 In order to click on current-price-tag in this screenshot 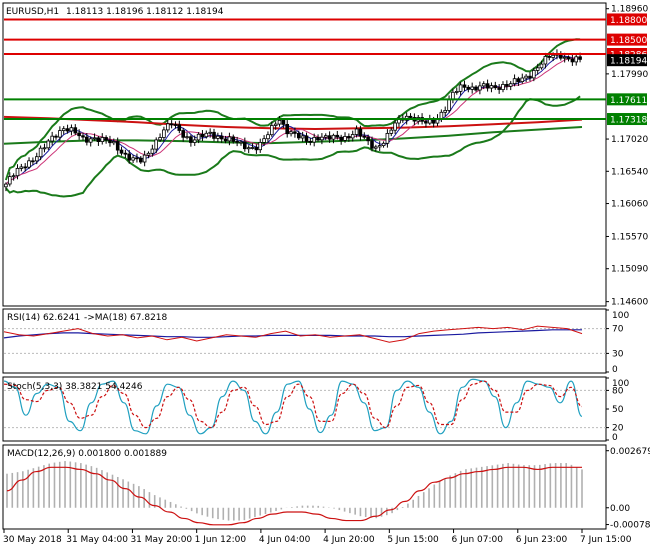, I will do `click(627, 60)`.